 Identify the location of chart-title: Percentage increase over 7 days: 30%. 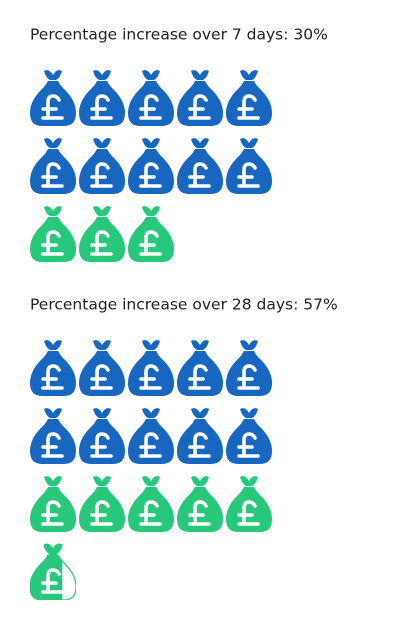
(179, 35).